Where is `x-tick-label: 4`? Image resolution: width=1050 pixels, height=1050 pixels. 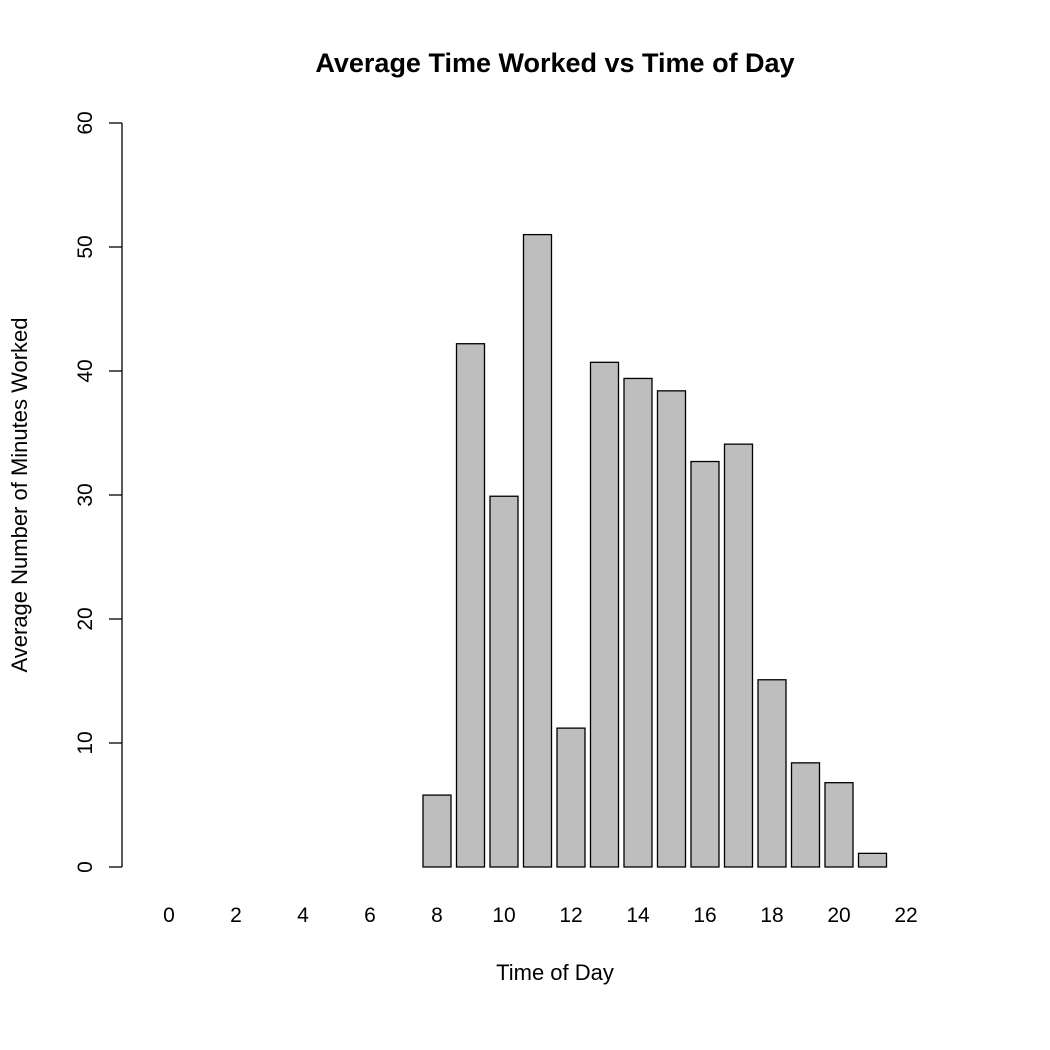 x-tick-label: 4 is located at coordinates (303, 915).